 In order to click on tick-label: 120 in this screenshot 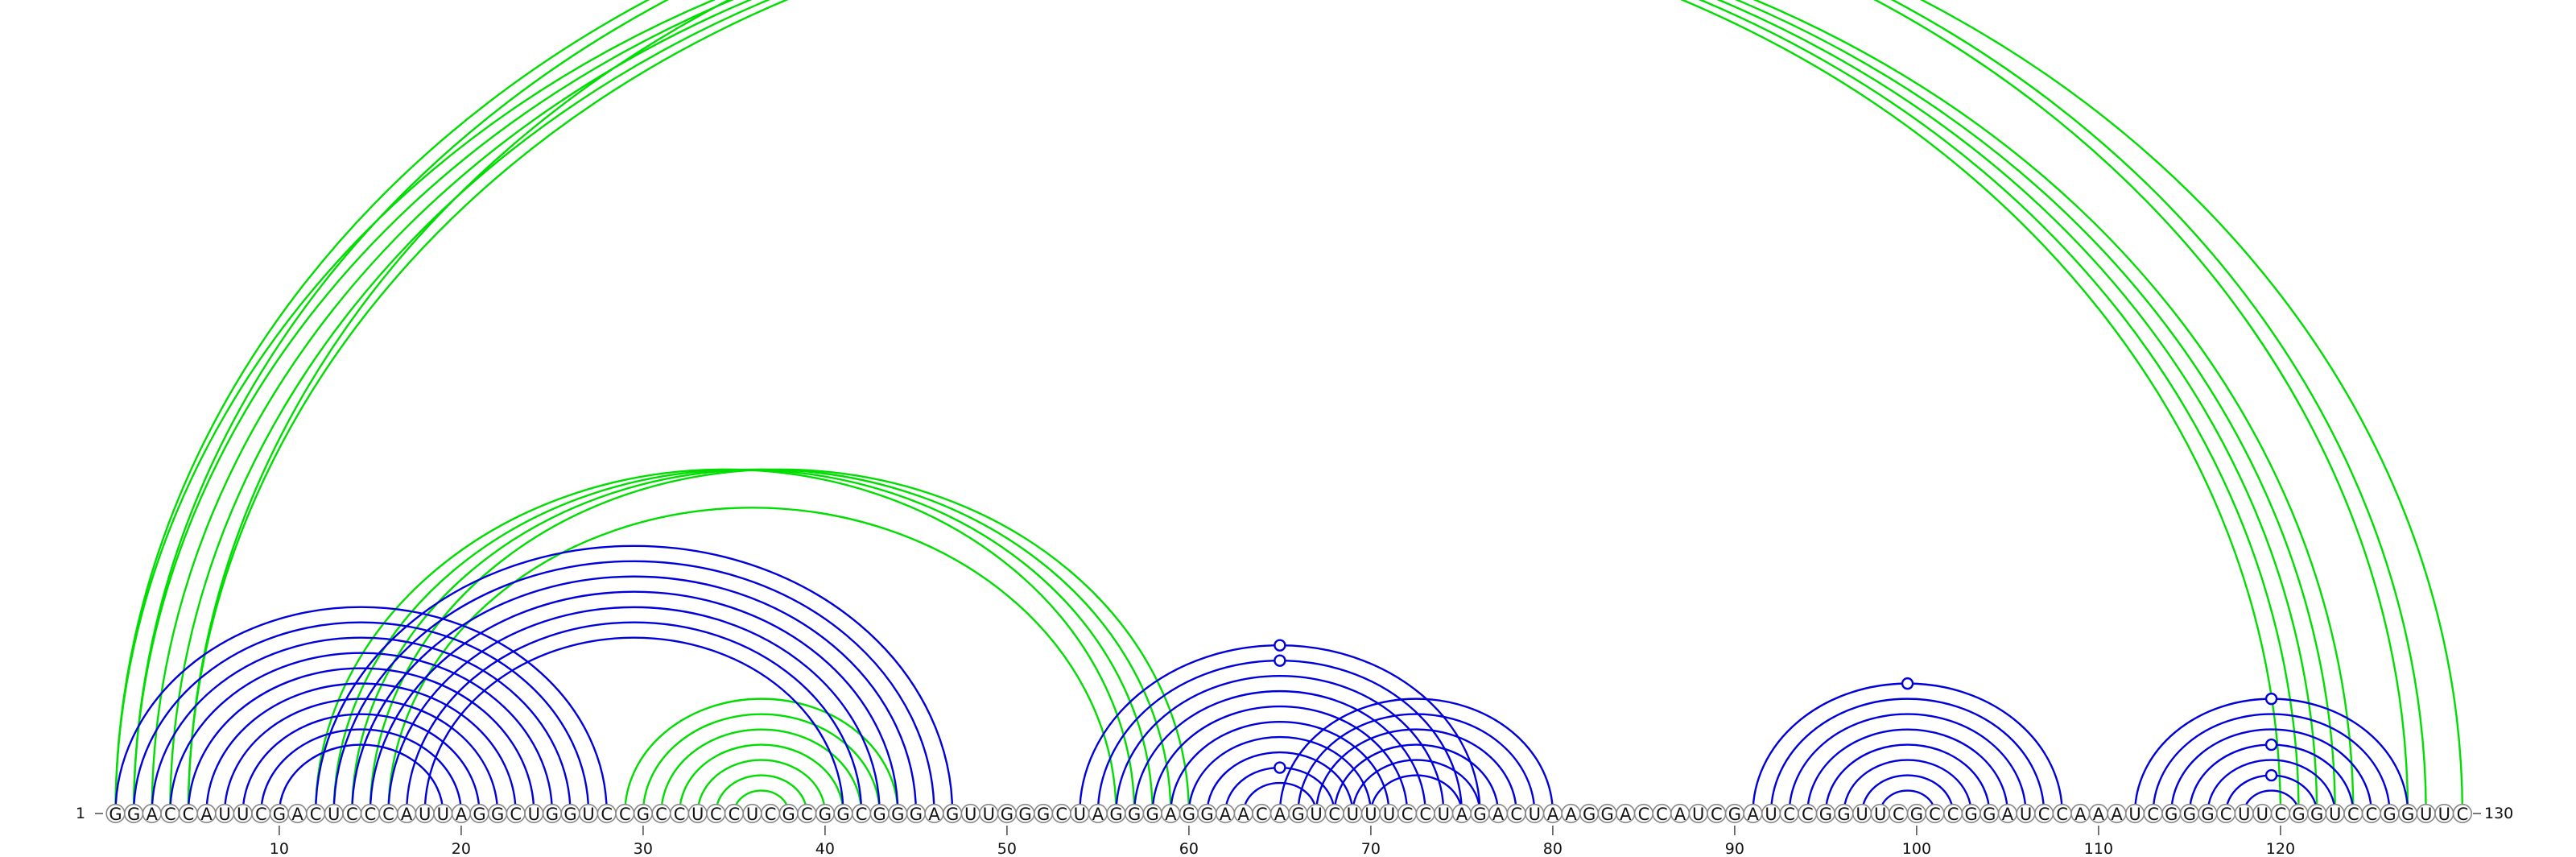, I will do `click(2280, 849)`.